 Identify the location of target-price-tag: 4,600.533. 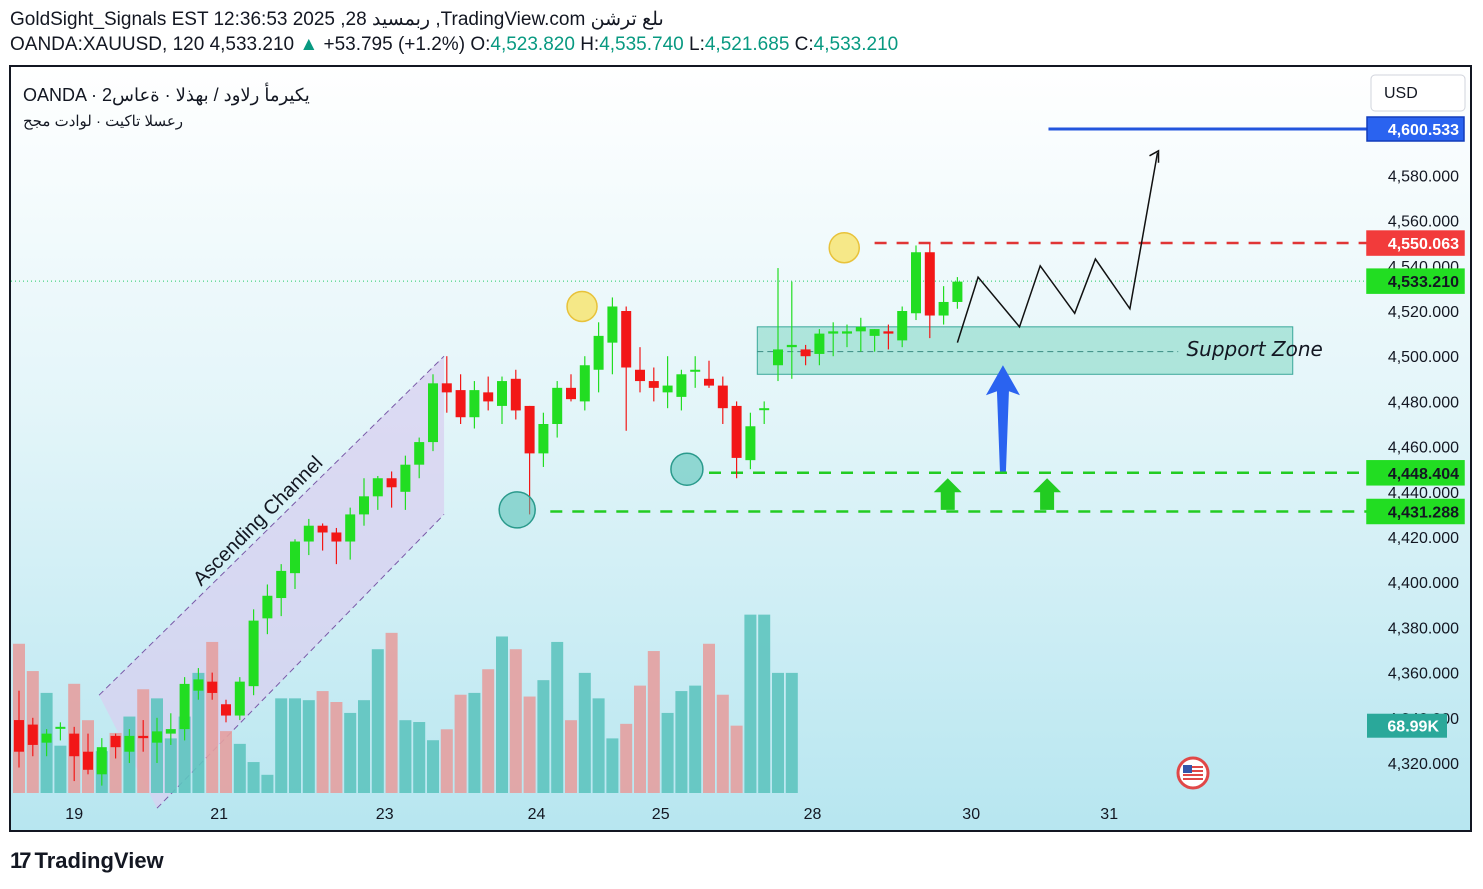
(1415, 129).